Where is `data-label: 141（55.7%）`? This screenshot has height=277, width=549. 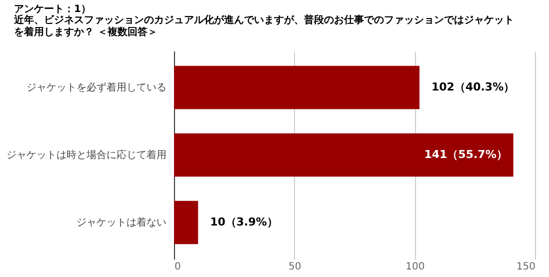 data-label: 141（55.7%） is located at coordinates (466, 154).